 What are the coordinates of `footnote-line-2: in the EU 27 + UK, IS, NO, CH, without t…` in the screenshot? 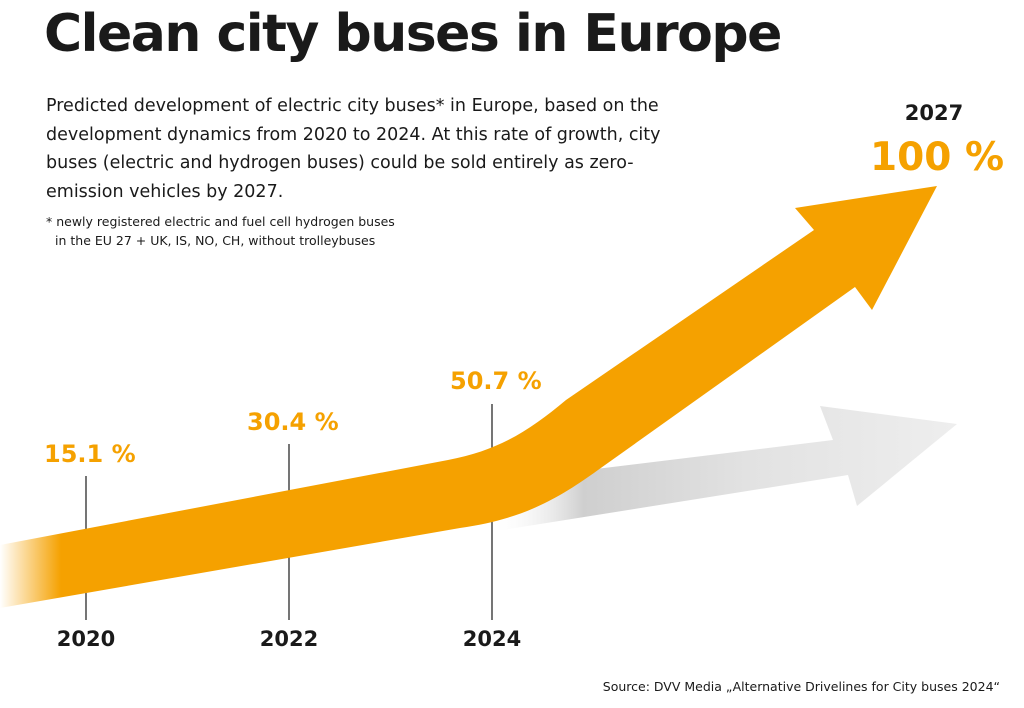 It's located at (215, 240).